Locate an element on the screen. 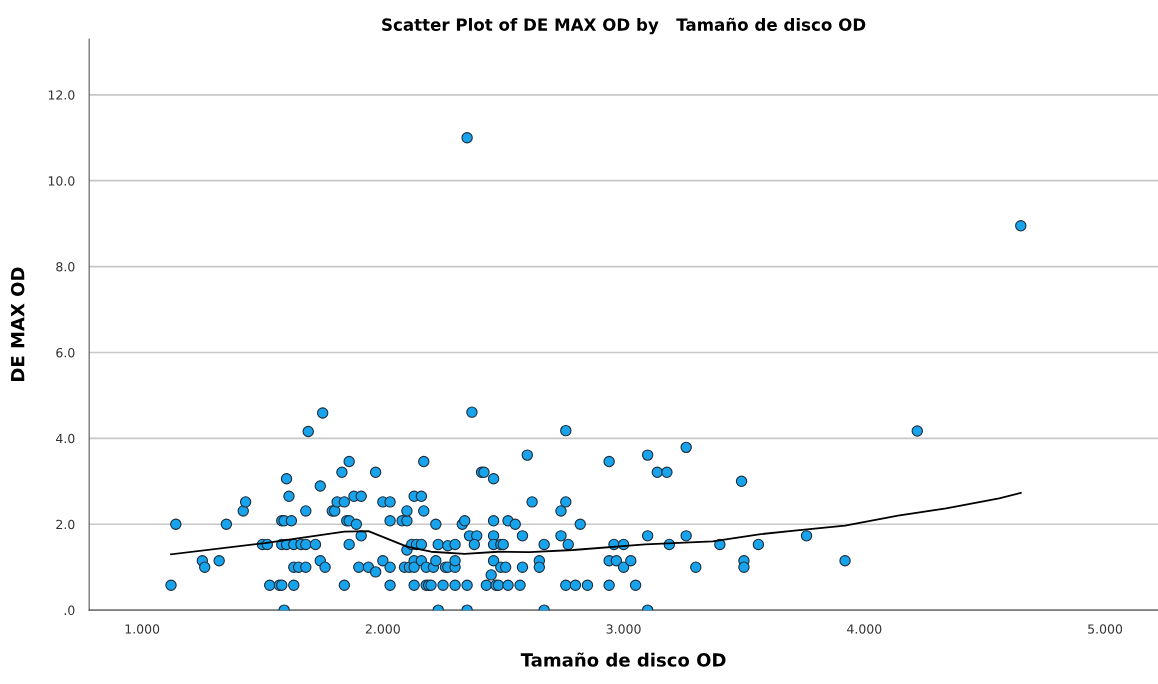 This screenshot has width=1158, height=684. x-tick-label: 1.000 is located at coordinates (142, 629).